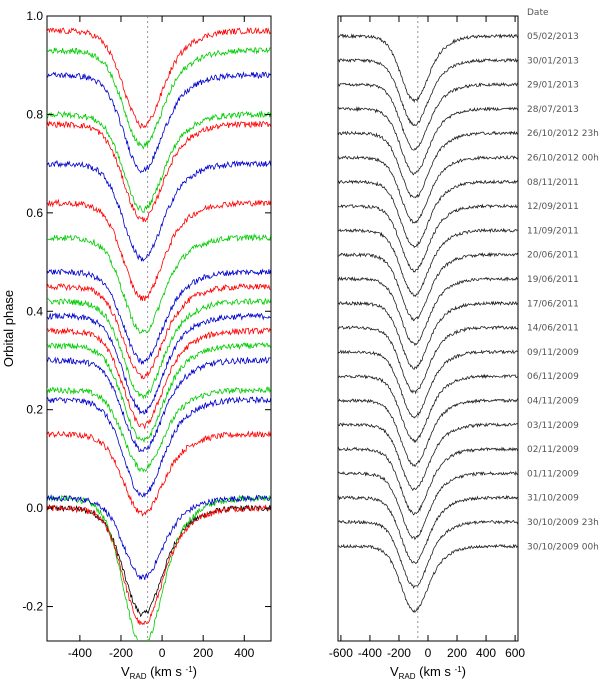 This screenshot has width=600, height=682. Describe the element at coordinates (34, 311) in the screenshot. I see `left-y-tick-label: 0.4` at that location.